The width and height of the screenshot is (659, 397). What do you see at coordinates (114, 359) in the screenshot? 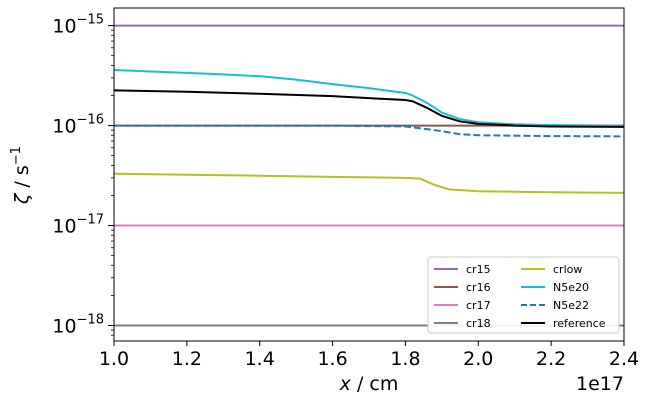
I see `x-tick-label: 1.0` at bounding box center [114, 359].